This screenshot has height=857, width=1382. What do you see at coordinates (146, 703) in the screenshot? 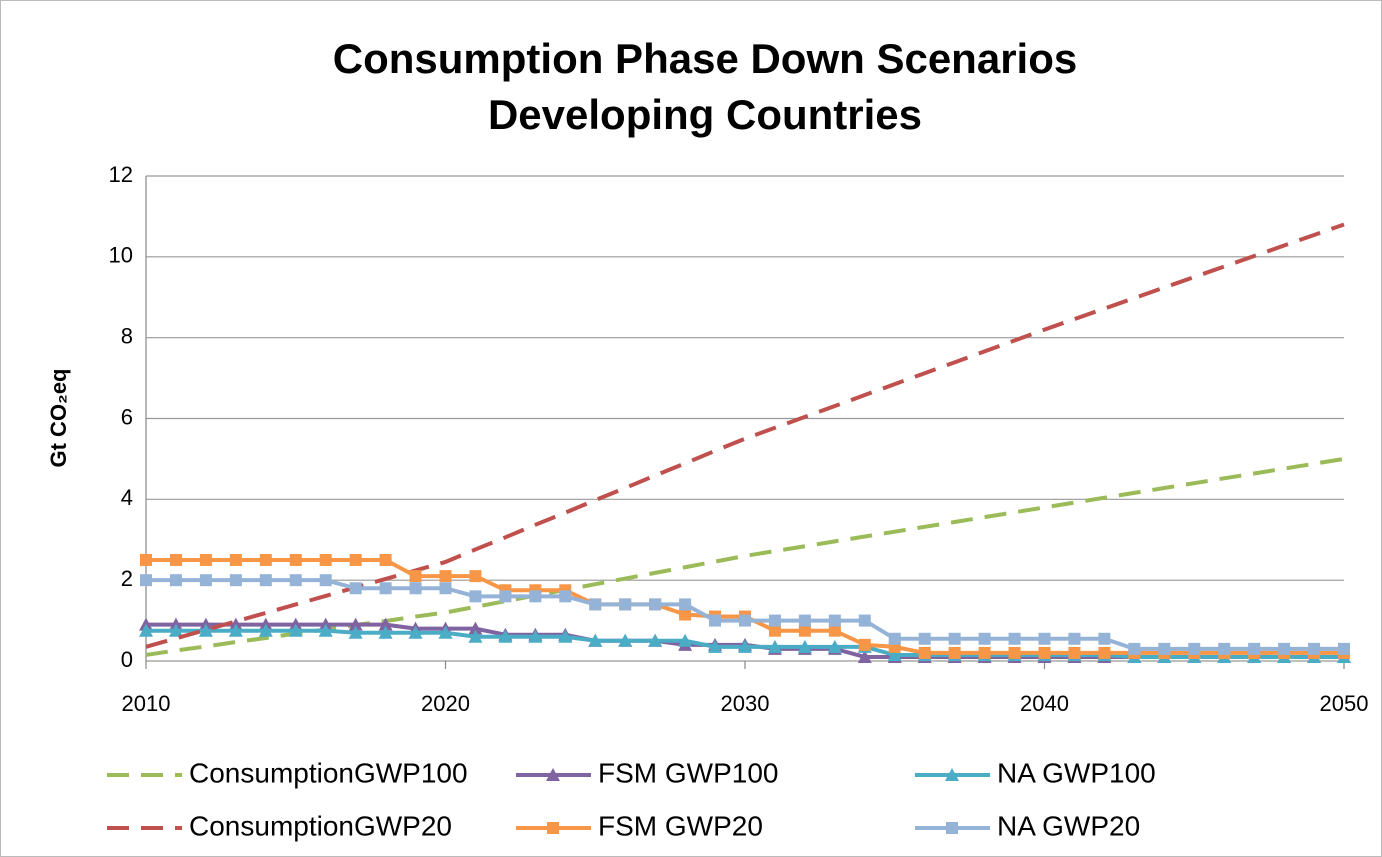
I see `x-tick-label: 2010` at bounding box center [146, 703].